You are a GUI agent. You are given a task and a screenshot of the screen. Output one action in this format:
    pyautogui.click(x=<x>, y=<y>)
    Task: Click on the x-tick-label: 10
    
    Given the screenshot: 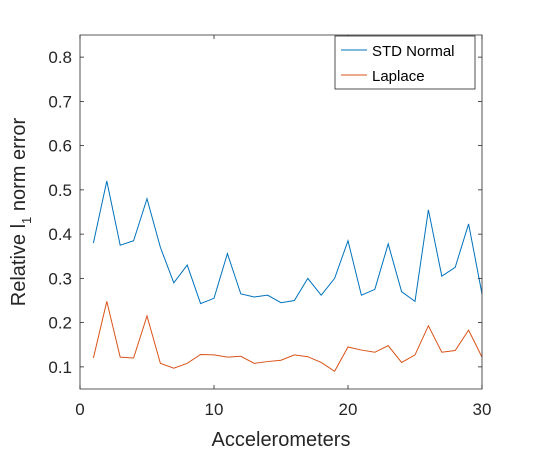 What is the action you would take?
    pyautogui.click(x=214, y=409)
    